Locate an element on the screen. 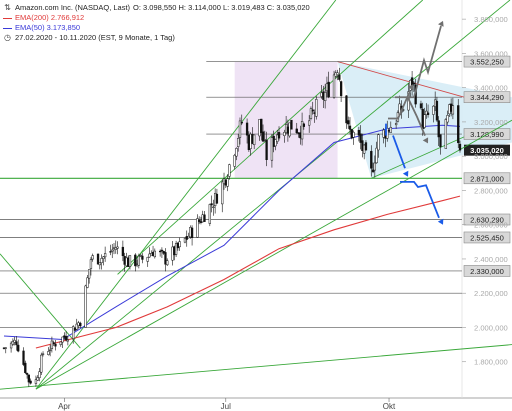 Image resolution: width=512 pixels, height=411 pixels. y-tick-label-4: 2.400,000 is located at coordinates (491, 259).